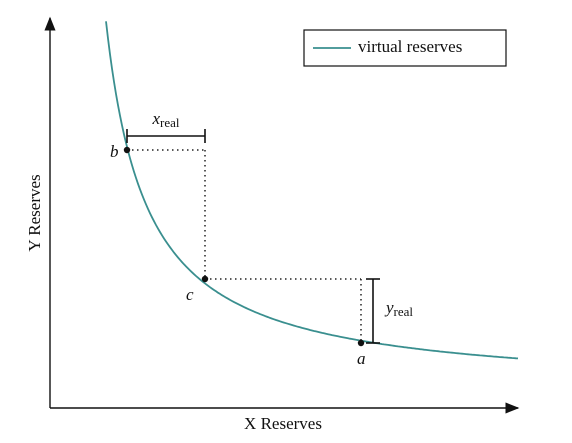  I want to click on y-axis-label: Y Reserves, so click(34, 212).